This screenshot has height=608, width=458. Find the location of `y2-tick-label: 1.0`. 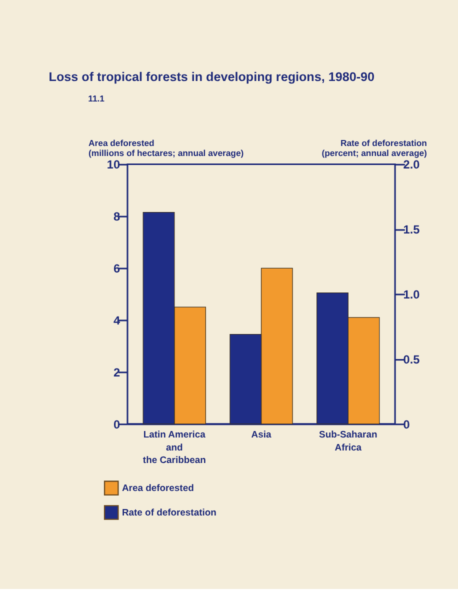

y2-tick-label: 1.0 is located at coordinates (411, 294).